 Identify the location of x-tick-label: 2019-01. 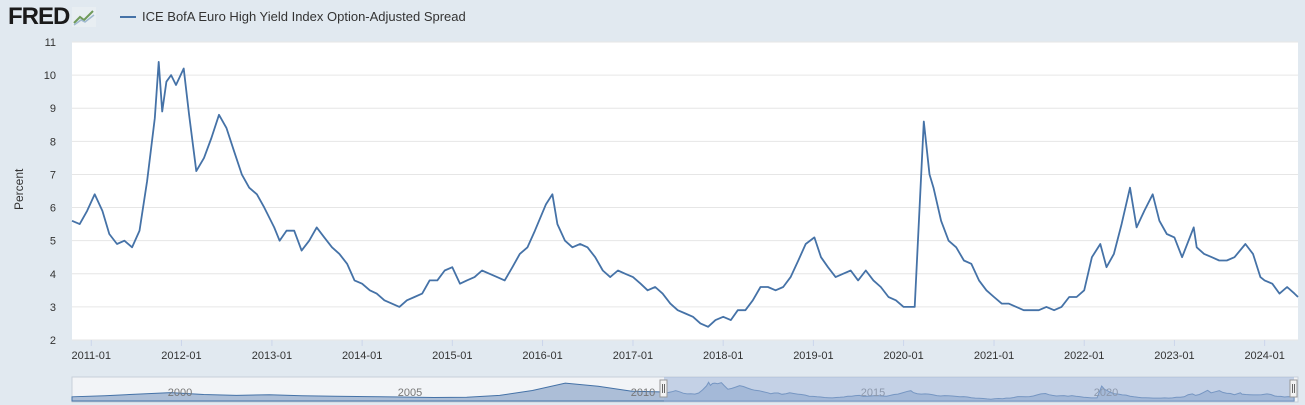
(813, 356).